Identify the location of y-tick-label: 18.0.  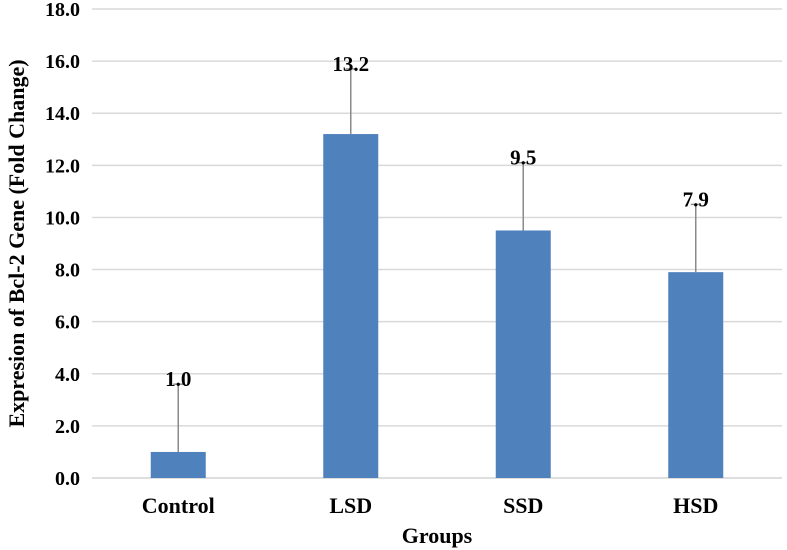
(62, 10).